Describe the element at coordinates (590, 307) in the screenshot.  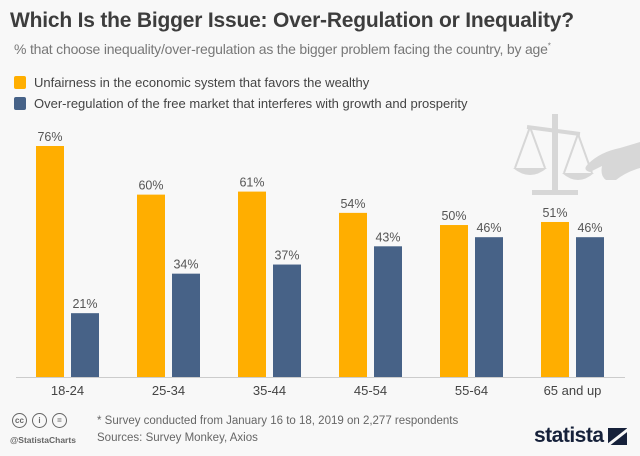
I see `bar-over-regulation-65-and-up` at that location.